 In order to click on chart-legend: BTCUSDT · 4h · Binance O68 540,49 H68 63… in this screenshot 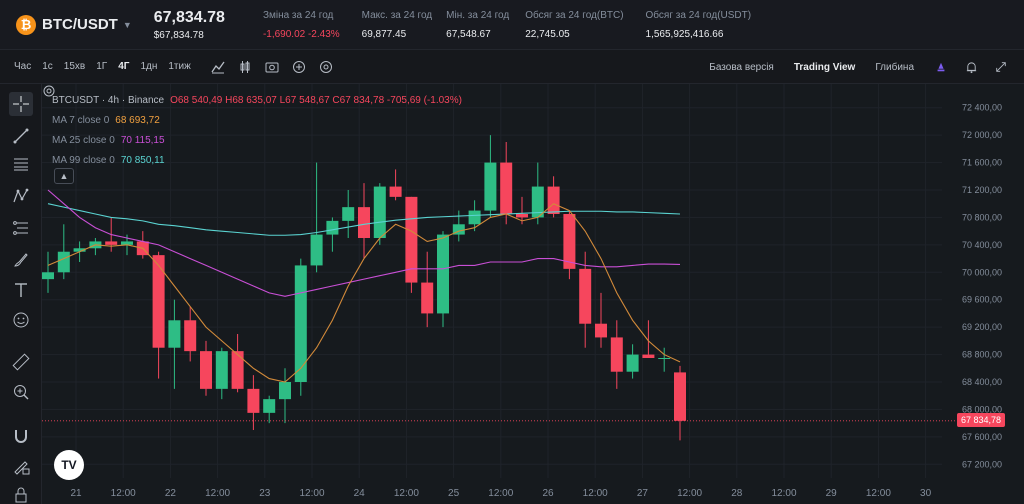, I will do `click(257, 130)`.